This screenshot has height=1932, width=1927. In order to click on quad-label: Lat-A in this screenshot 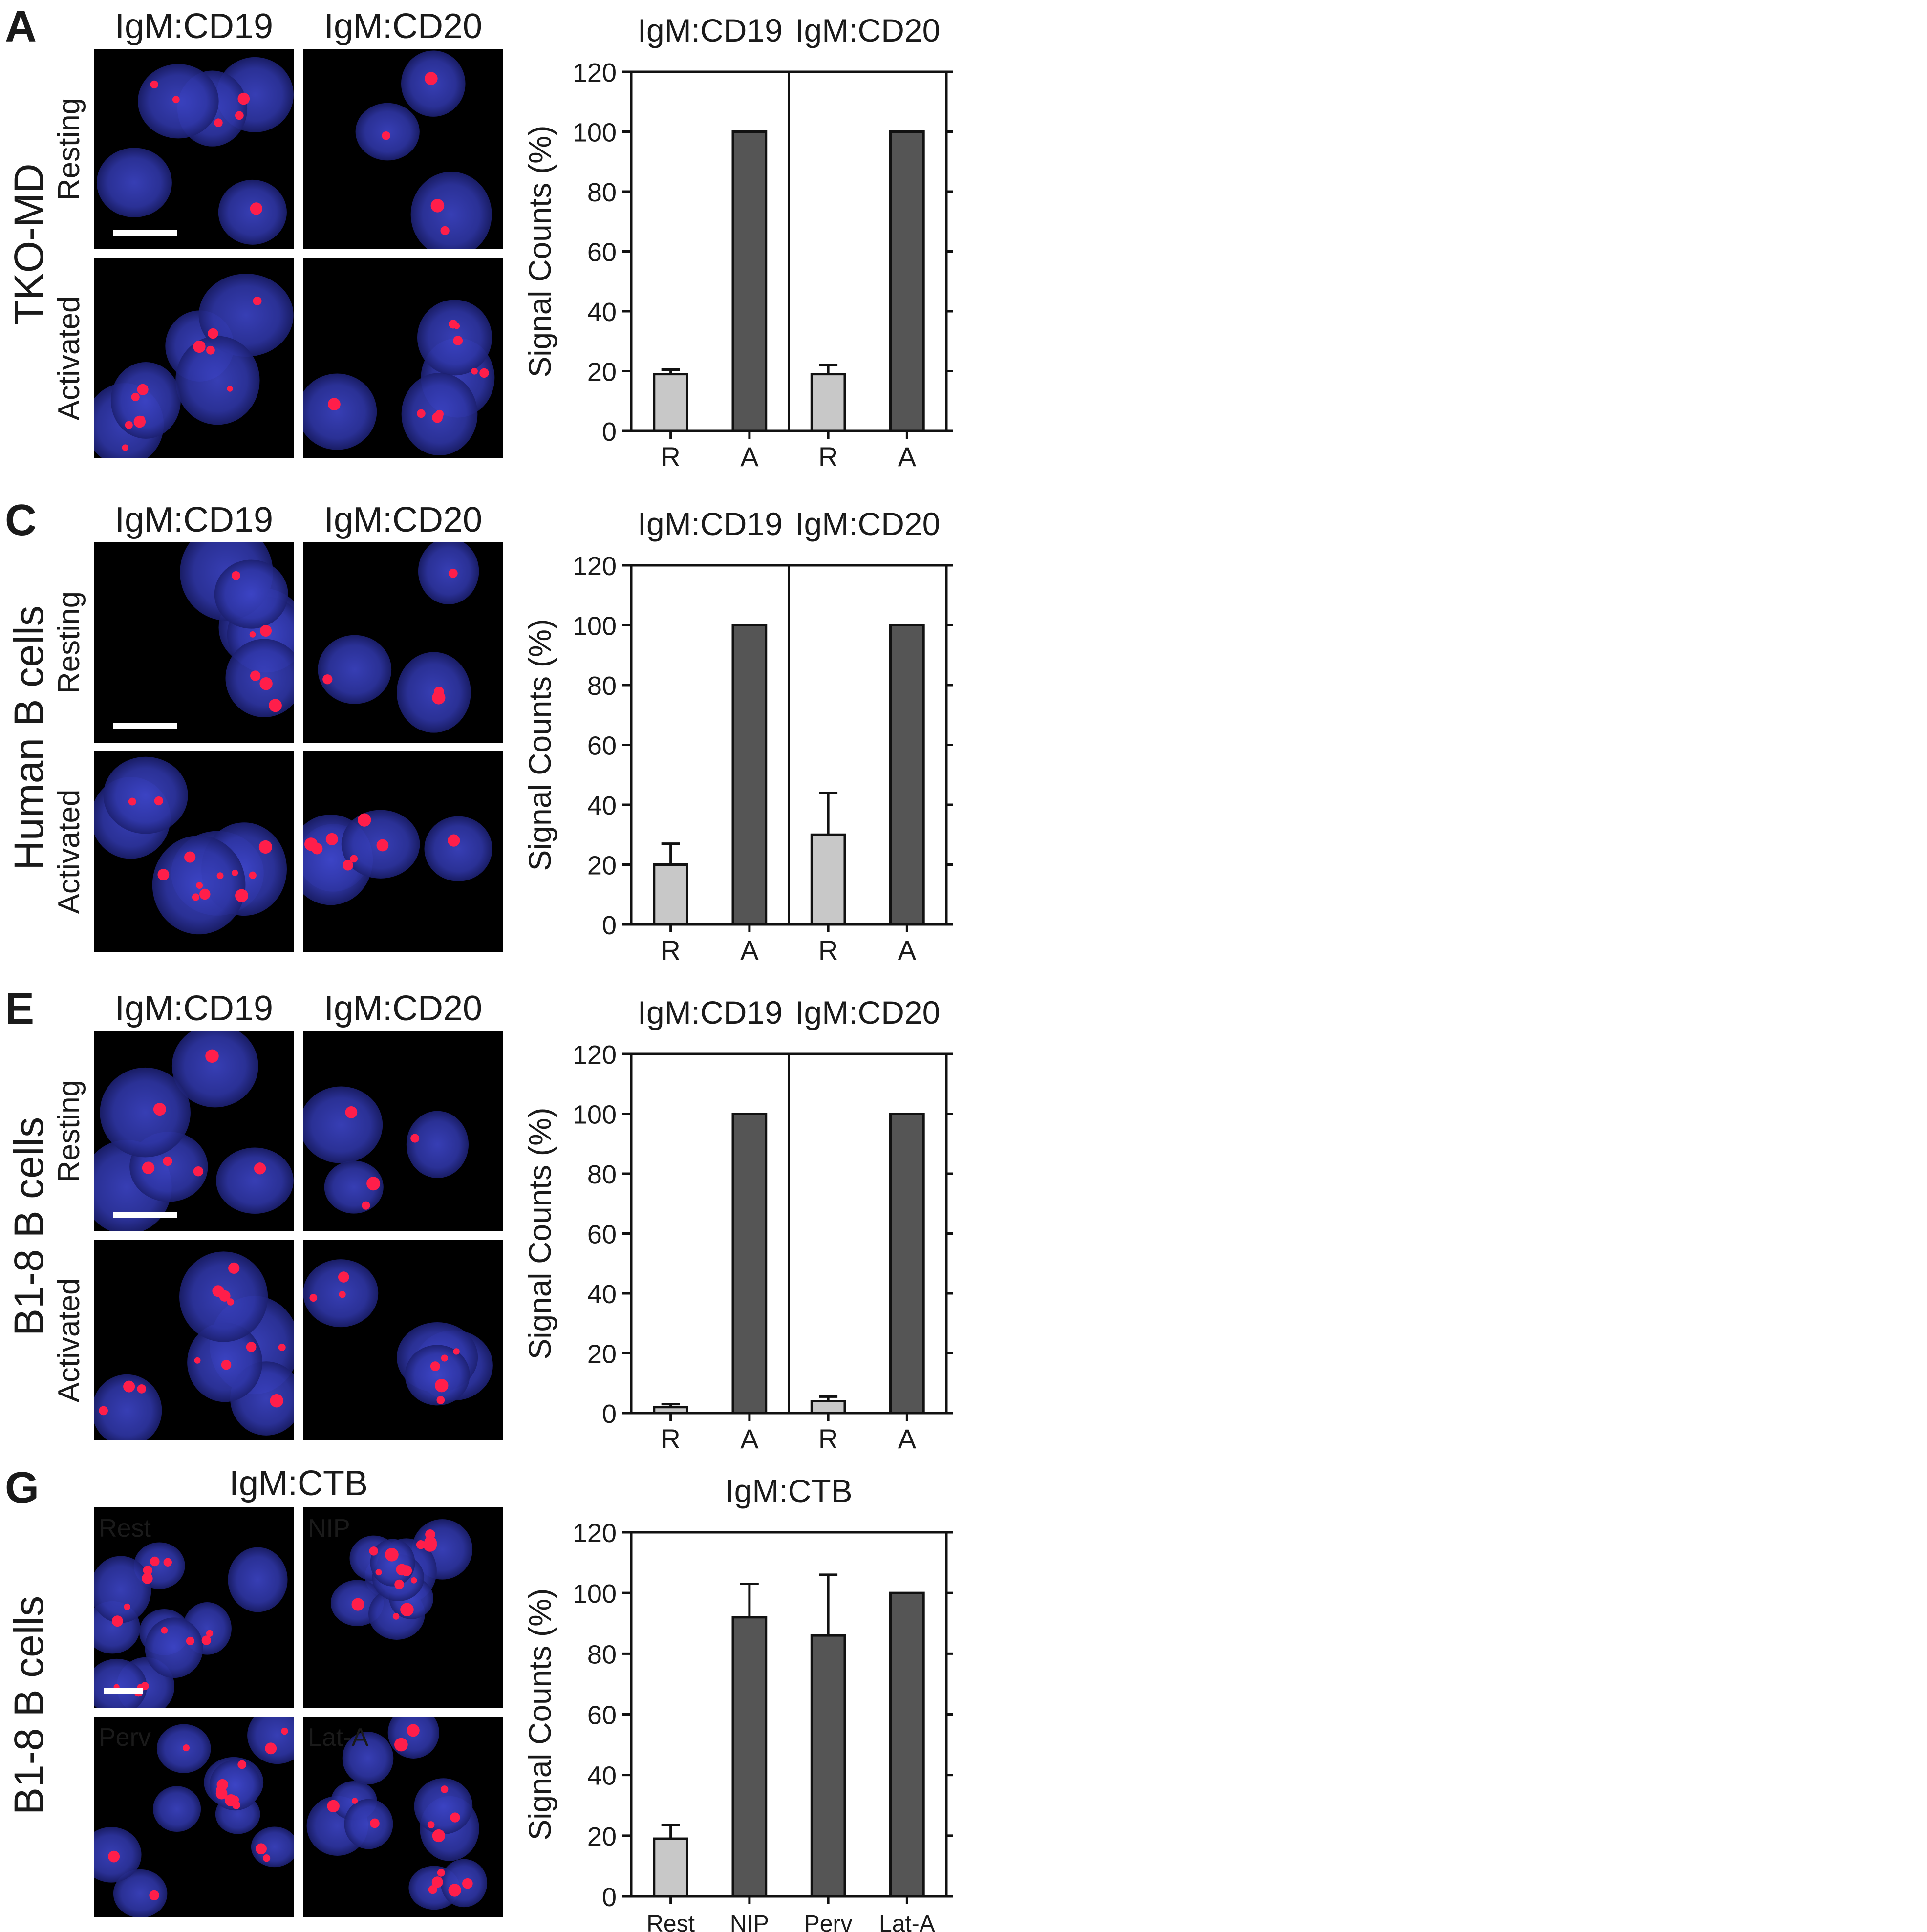, I will do `click(338, 1738)`.